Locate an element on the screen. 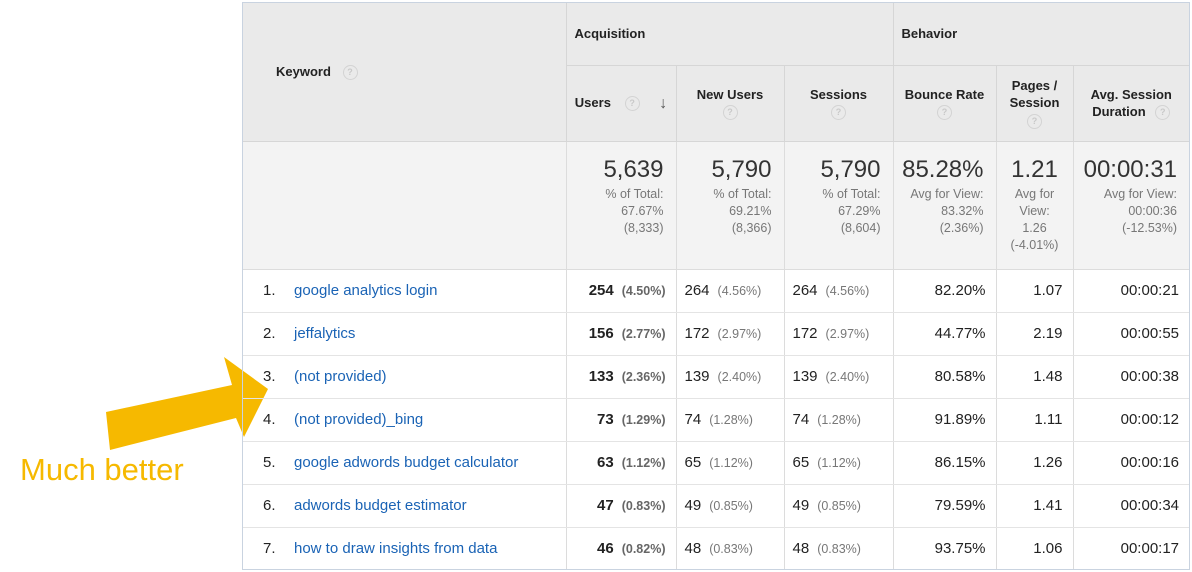 The width and height of the screenshot is (1192, 572). duration-header-line2: Duration is located at coordinates (1119, 111).